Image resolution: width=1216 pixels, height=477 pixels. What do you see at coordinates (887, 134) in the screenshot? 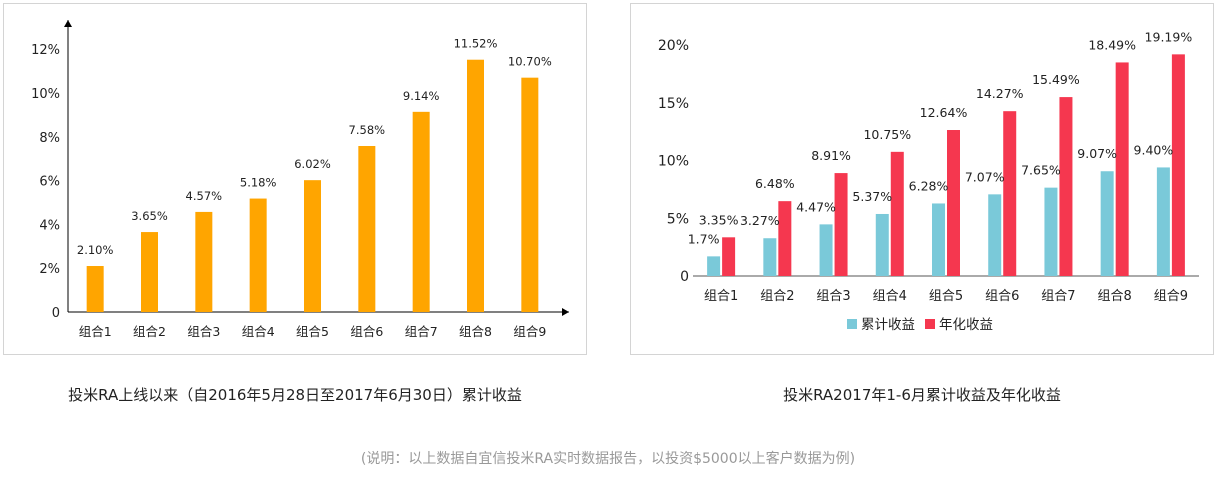
I see `data-label-annualized: 10.75%` at bounding box center [887, 134].